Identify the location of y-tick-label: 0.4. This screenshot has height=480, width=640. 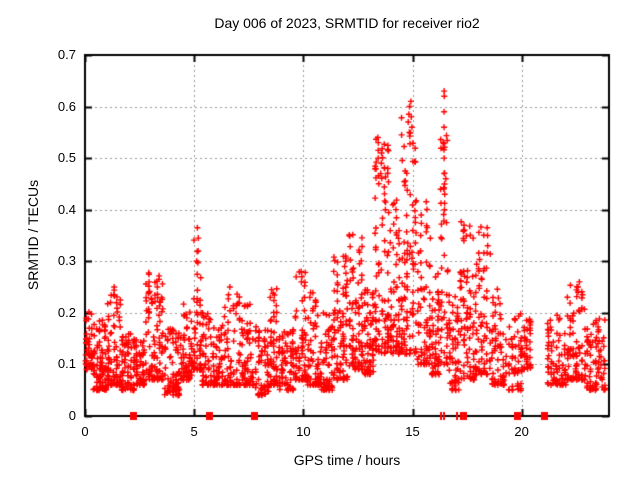
(66, 209).